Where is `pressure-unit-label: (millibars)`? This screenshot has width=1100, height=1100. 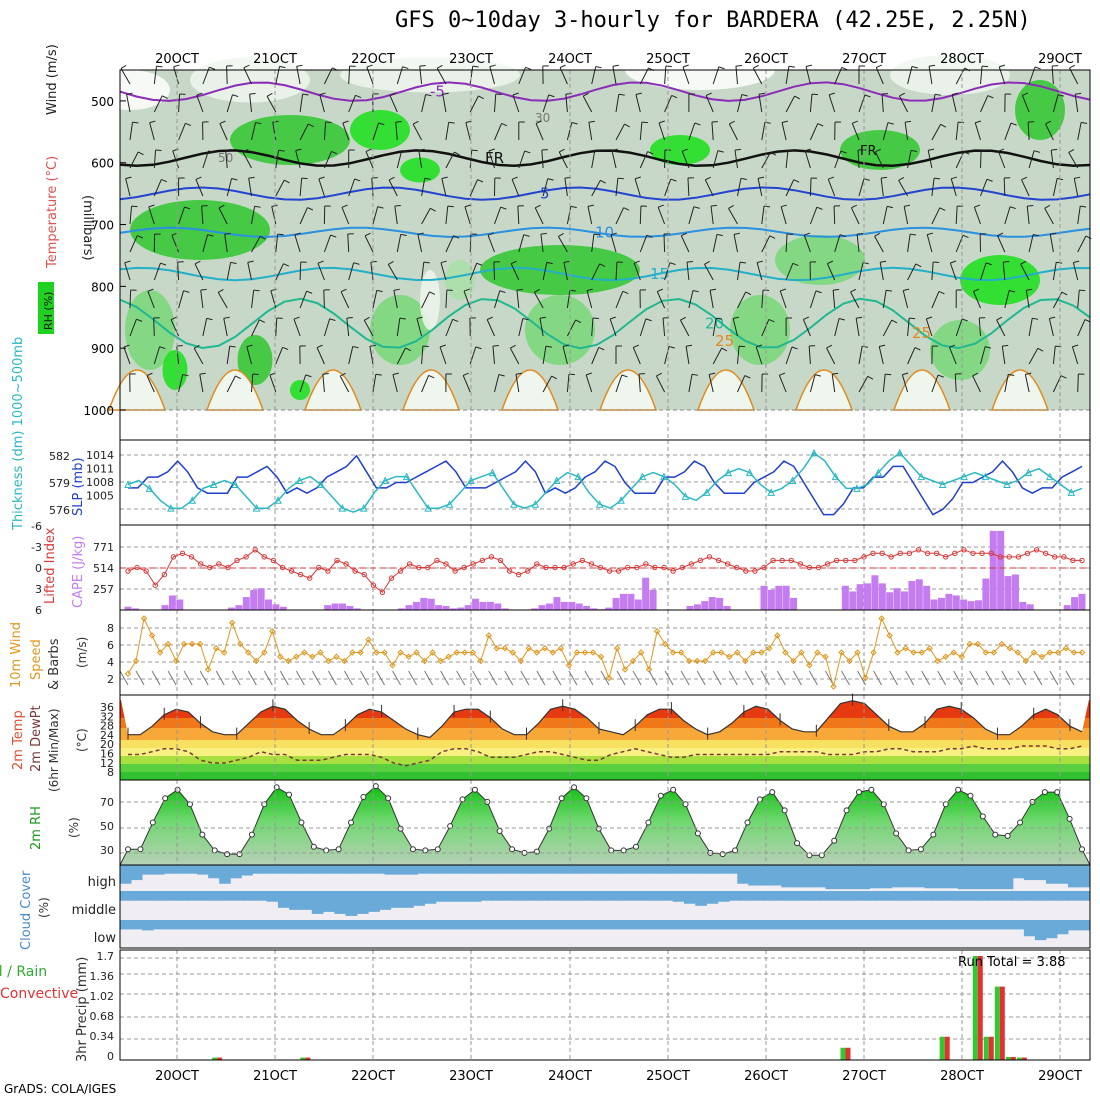 pressure-unit-label: (millibars) is located at coordinates (87, 228).